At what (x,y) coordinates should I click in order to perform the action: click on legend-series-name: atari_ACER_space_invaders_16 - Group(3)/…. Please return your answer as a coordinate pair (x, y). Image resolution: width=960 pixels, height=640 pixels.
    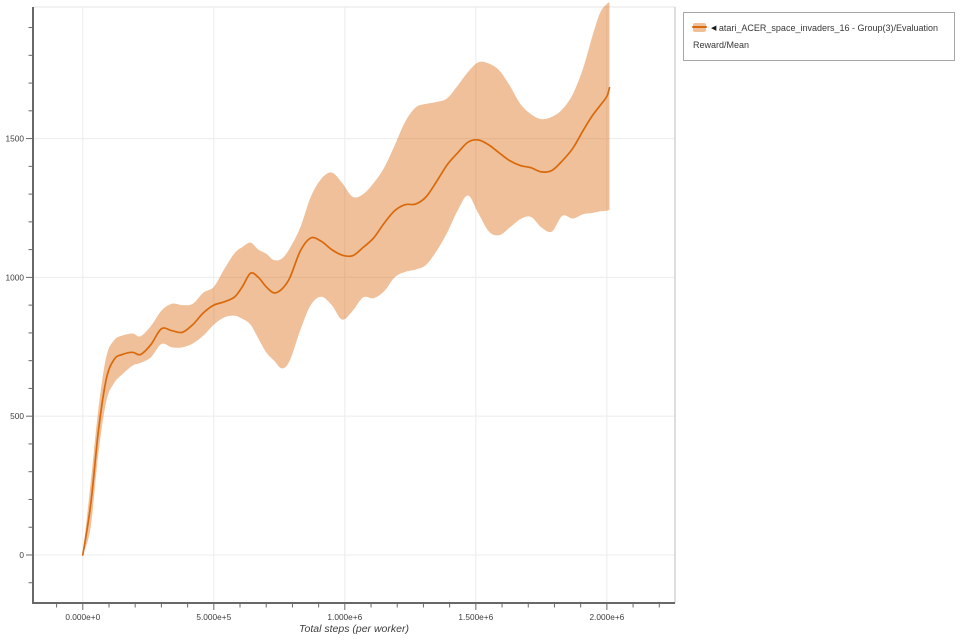
    Looking at the image, I should click on (816, 36).